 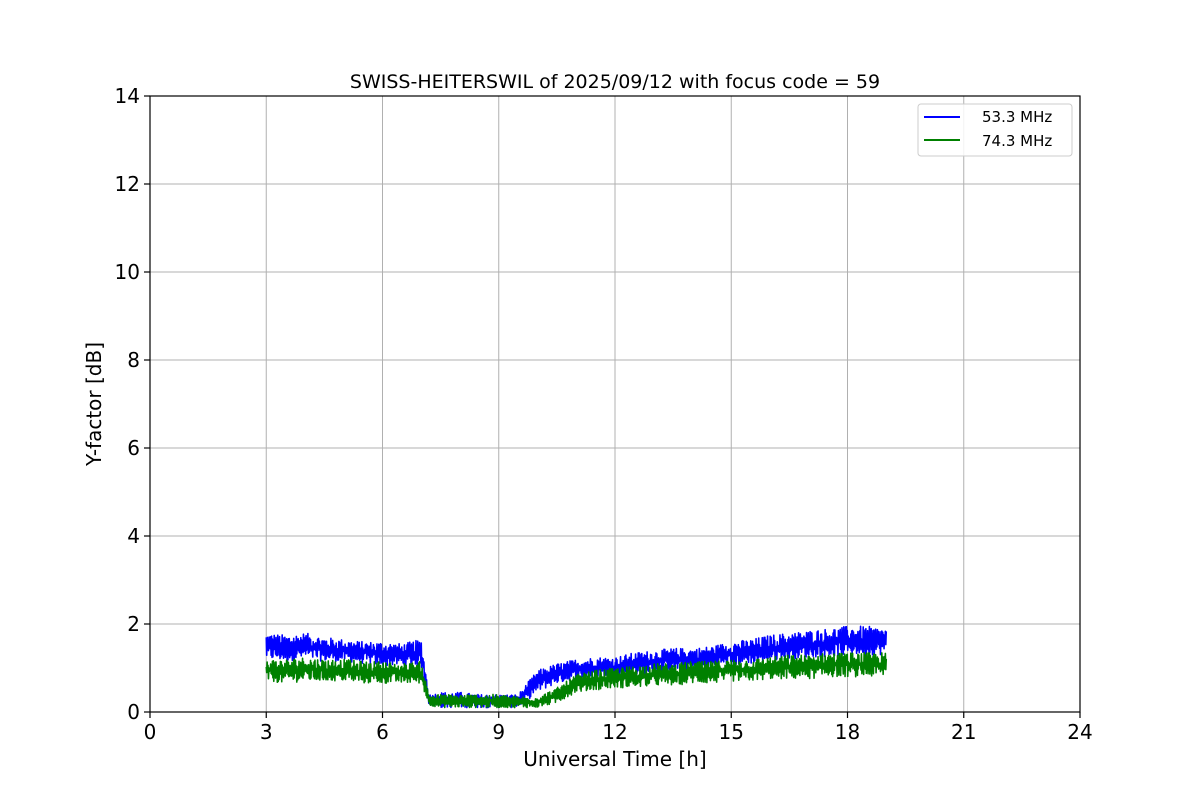 What do you see at coordinates (127, 96) in the screenshot?
I see `y-tick-label: 14` at bounding box center [127, 96].